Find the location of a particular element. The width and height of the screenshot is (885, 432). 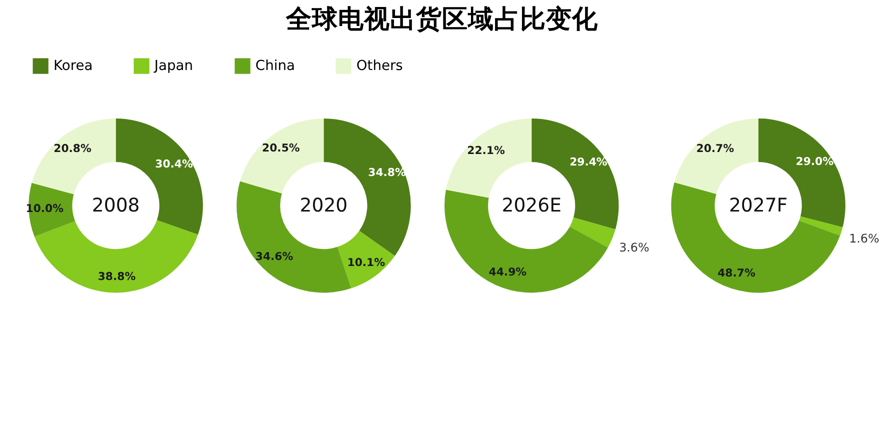

data-label: 1.6% is located at coordinates (864, 238).